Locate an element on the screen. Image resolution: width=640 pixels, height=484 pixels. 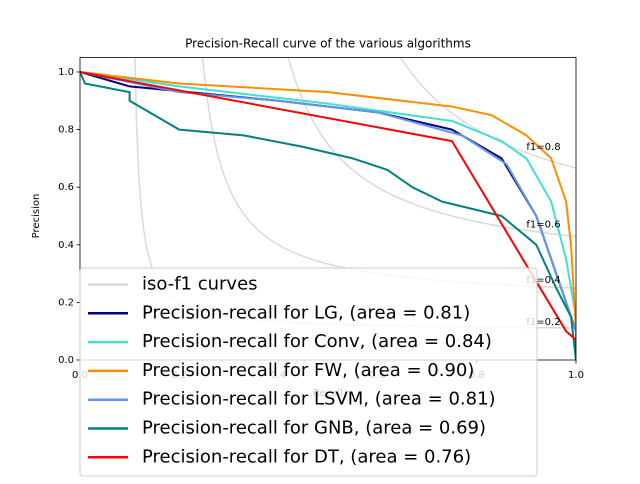
y-axis-label: Precision is located at coordinates (36, 216).